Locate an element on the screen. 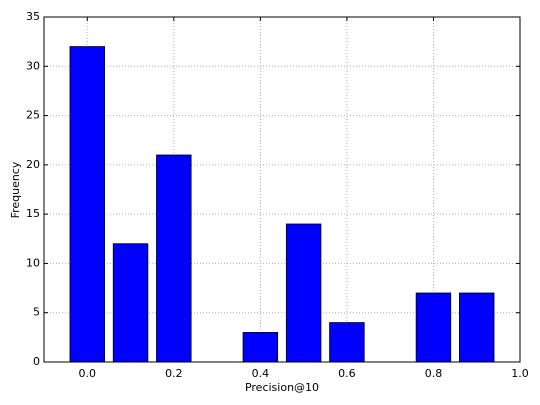 The width and height of the screenshot is (540, 405). x-tick-label: 0.0 is located at coordinates (88, 373).